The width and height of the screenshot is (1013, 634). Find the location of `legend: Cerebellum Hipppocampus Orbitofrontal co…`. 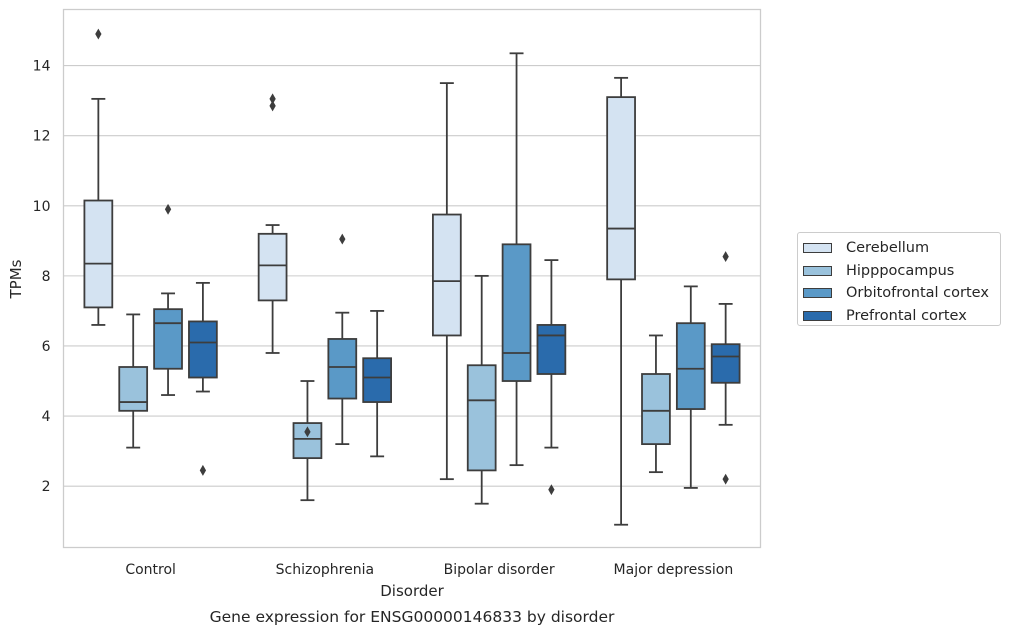

legend: Cerebellum Hipppocampus Orbitofrontal co… is located at coordinates (899, 279).